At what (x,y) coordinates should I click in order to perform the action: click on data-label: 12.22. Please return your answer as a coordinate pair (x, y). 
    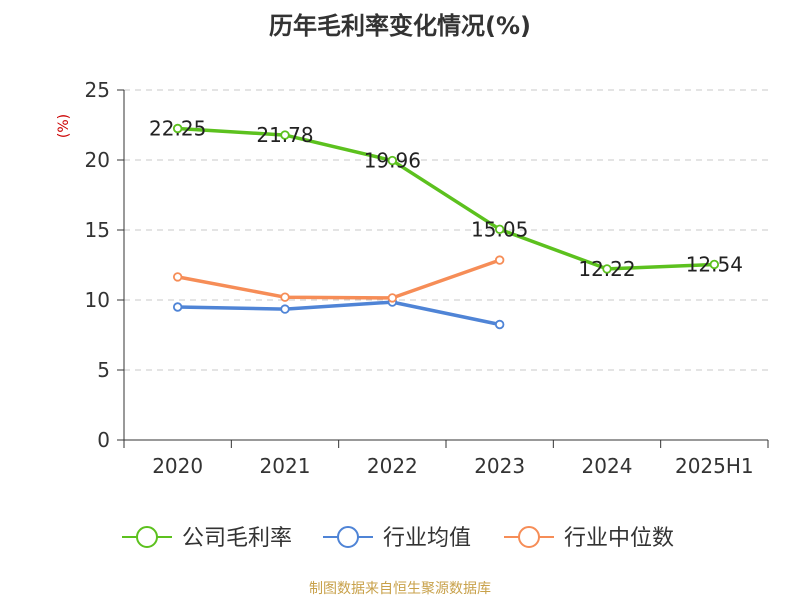
    Looking at the image, I should click on (606, 269).